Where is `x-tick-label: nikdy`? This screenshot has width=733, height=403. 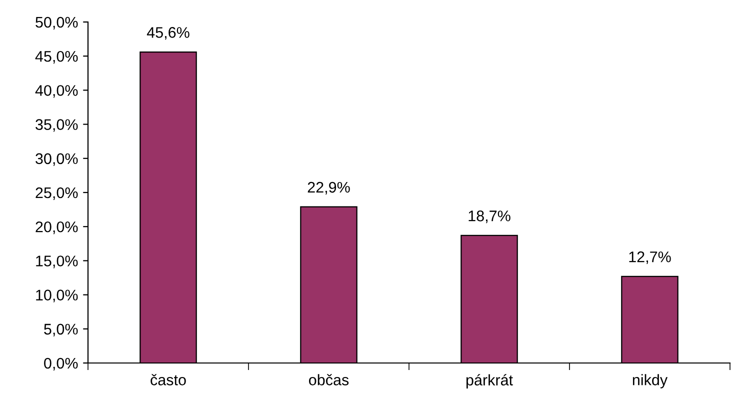
x-tick-label: nikdy is located at coordinates (650, 381).